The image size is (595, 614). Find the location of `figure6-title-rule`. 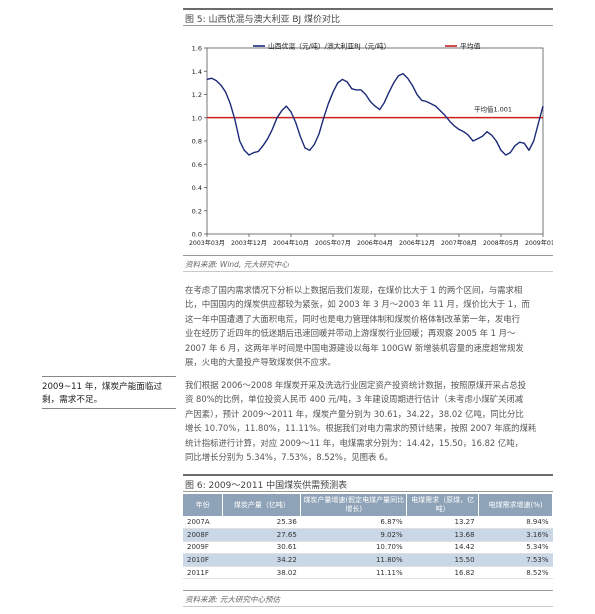

figure6-title-rule is located at coordinates (368, 491).